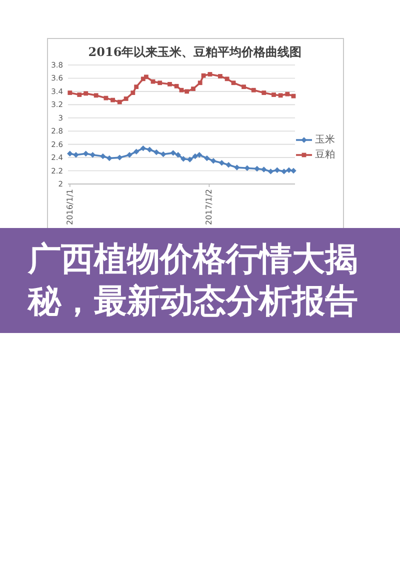 This screenshot has height=565, width=400. What do you see at coordinates (69, 207) in the screenshot?
I see `x-tick-label: 2016/1/1` at bounding box center [69, 207].